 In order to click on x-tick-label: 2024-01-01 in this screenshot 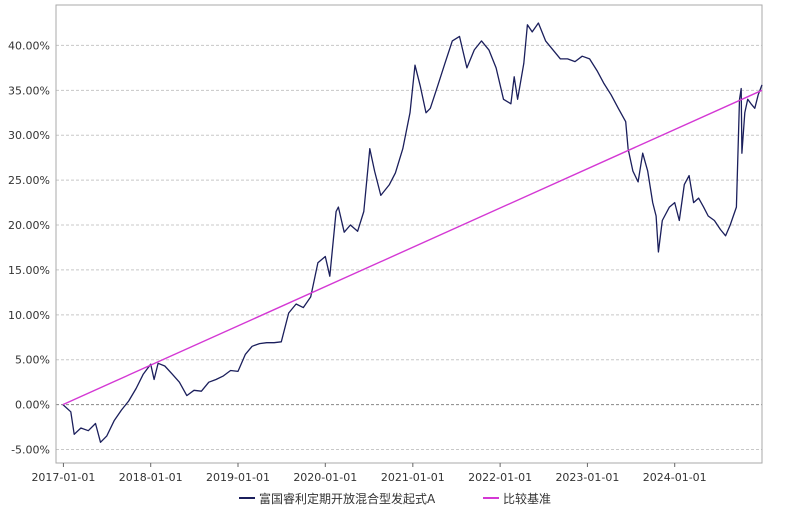, I will do `click(675, 477)`.